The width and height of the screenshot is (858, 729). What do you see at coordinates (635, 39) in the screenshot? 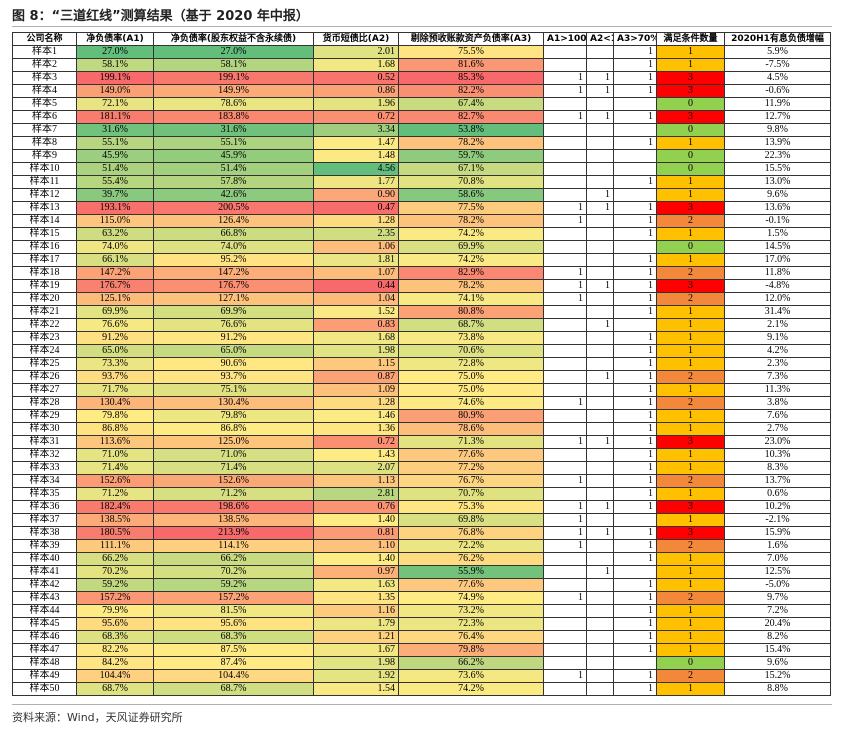
I see `column-header: A3>70%` at bounding box center [635, 39].